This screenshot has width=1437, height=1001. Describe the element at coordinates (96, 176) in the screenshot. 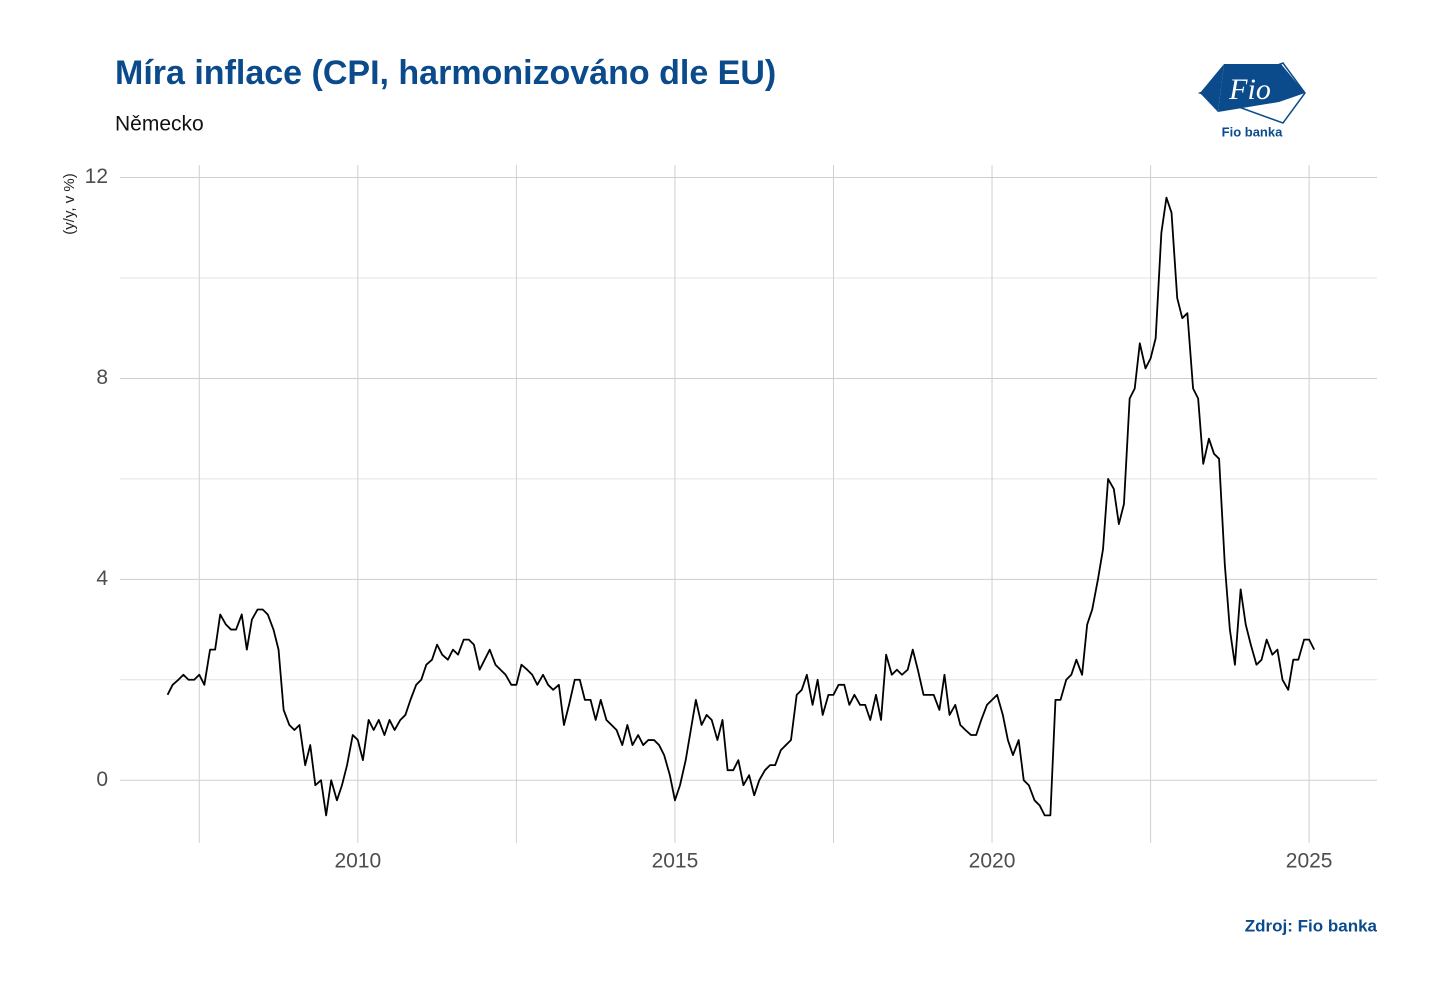

I see `y-tick-label: 12` at that location.